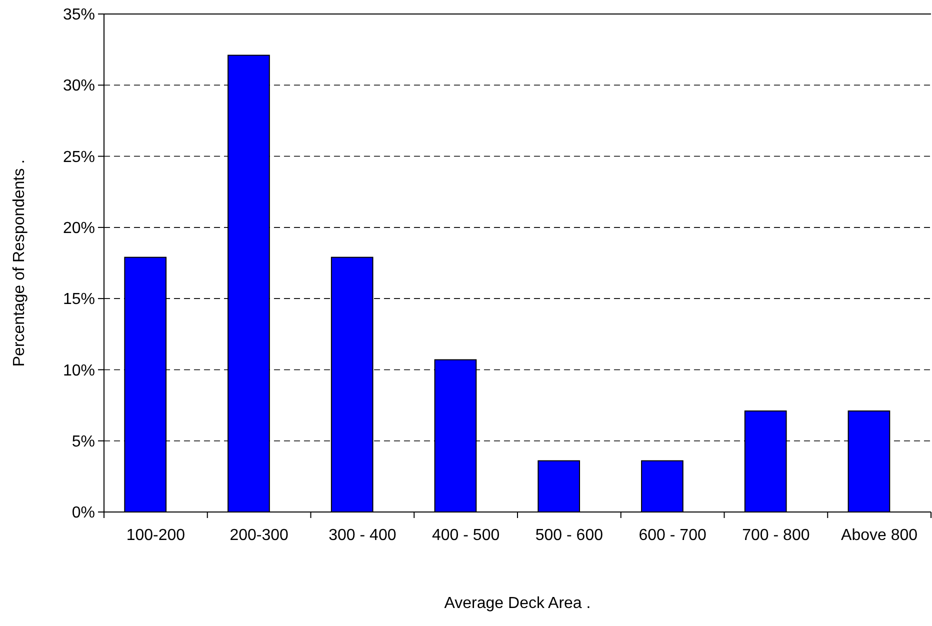  What do you see at coordinates (672, 535) in the screenshot?
I see `x-tick-label: 600 - 700` at bounding box center [672, 535].